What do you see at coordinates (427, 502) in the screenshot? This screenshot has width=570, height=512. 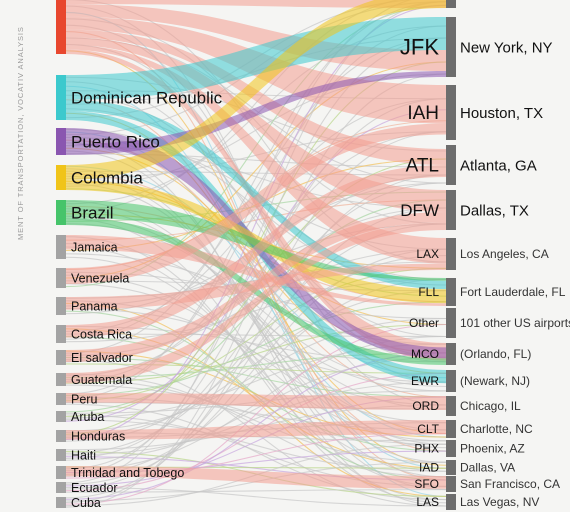 I see `destination-code-las: LAS` at bounding box center [427, 502].